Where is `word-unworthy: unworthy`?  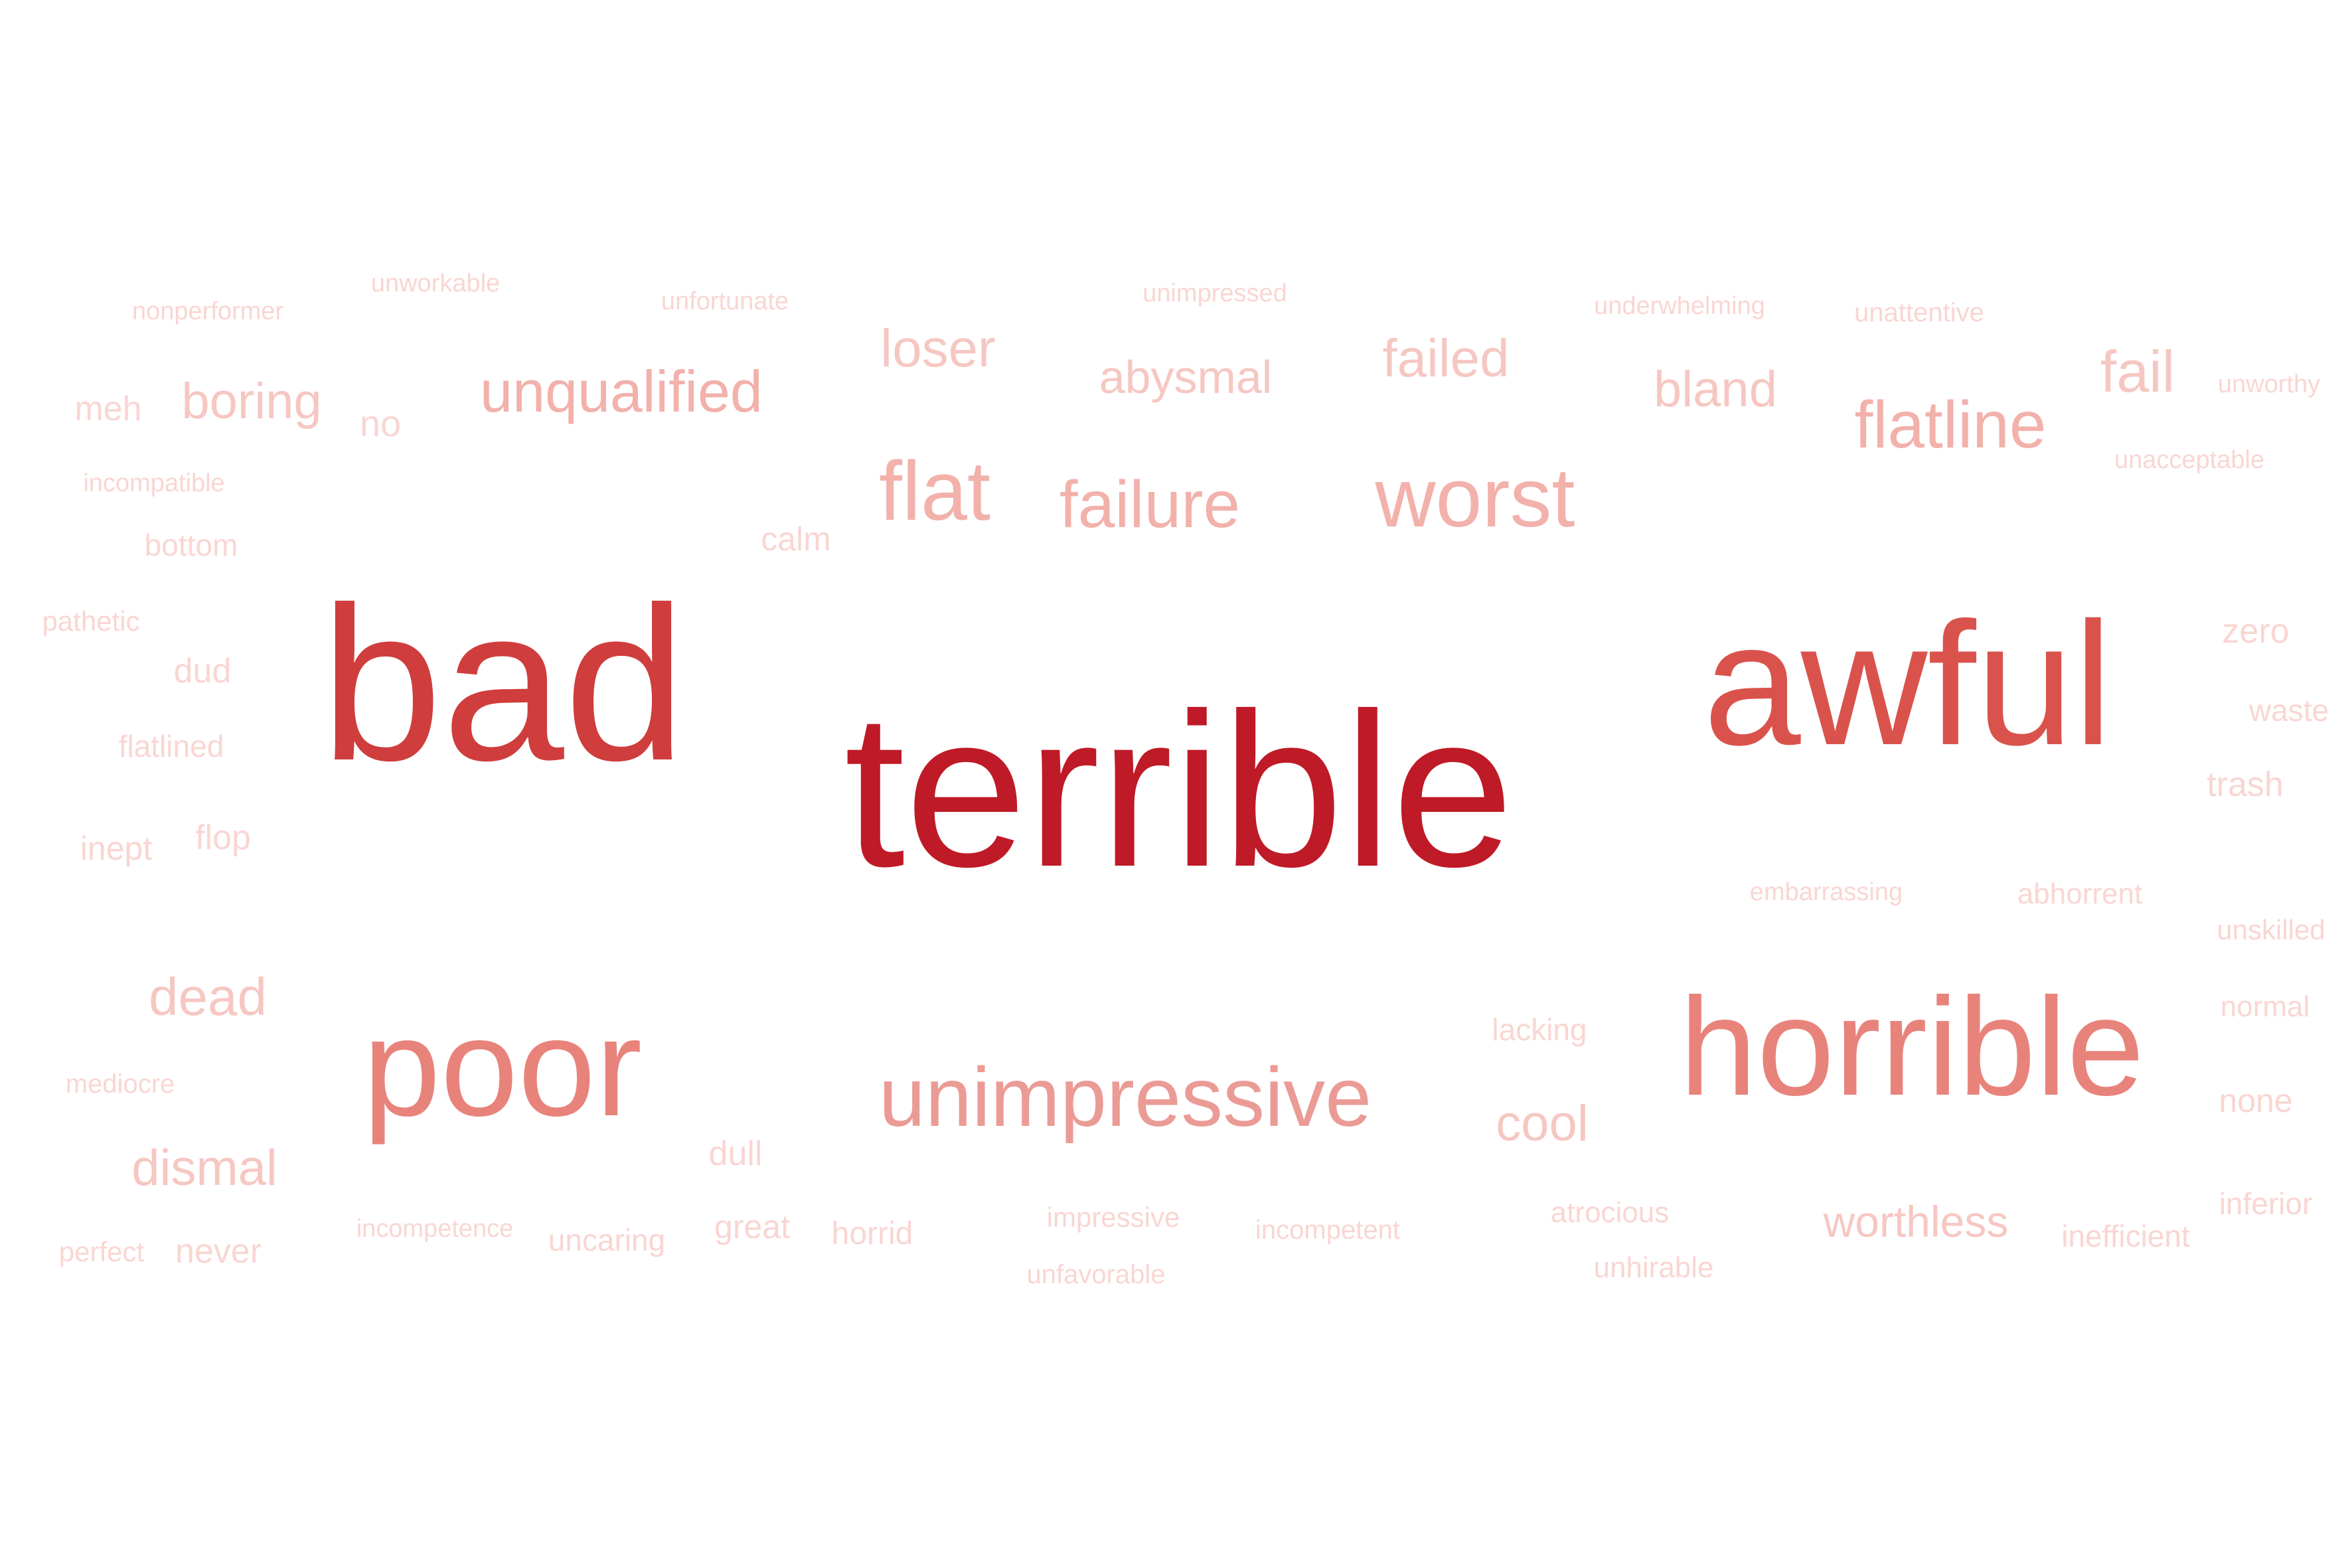 word-unworthy: unworthy is located at coordinates (2269, 384).